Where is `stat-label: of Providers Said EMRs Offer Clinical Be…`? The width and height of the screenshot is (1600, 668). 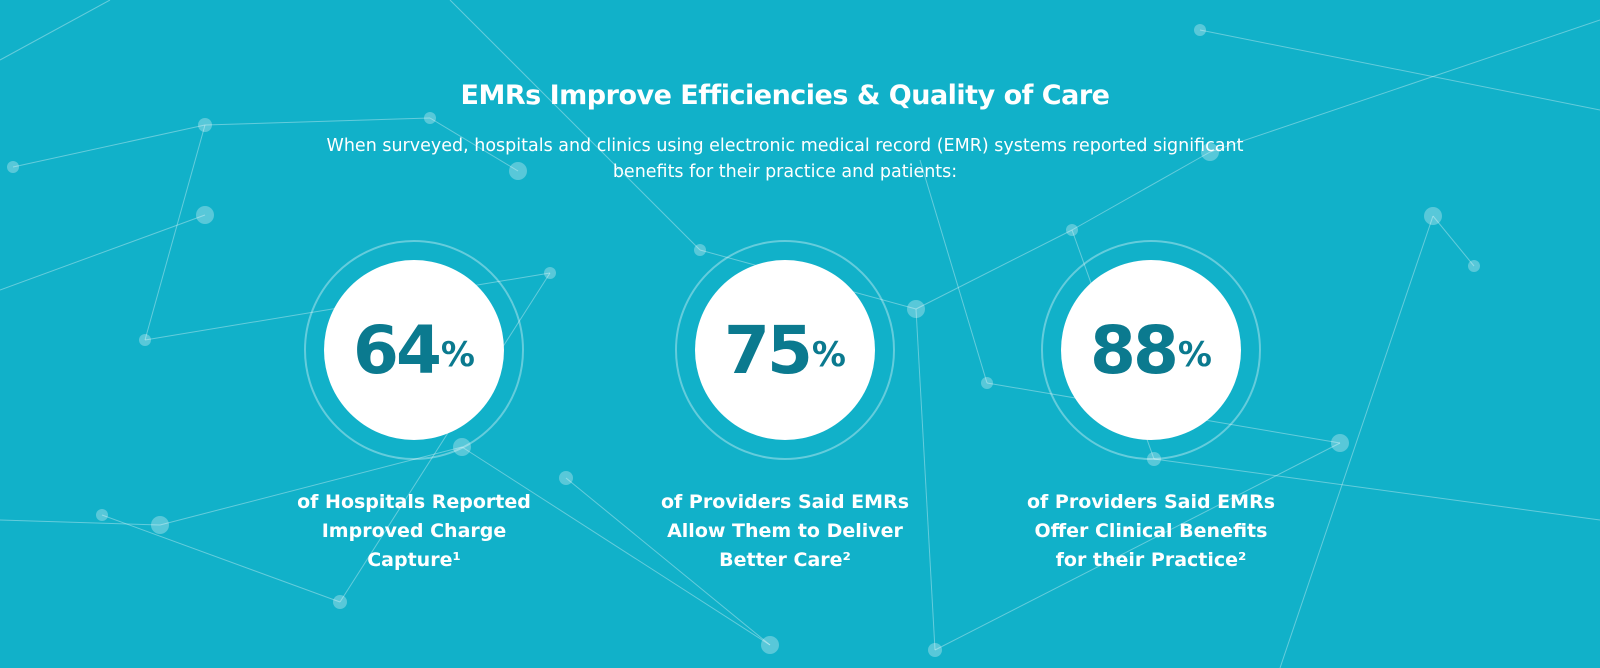
stat-label: of Providers Said EMRs Offer Clinical Be… is located at coordinates (1151, 531).